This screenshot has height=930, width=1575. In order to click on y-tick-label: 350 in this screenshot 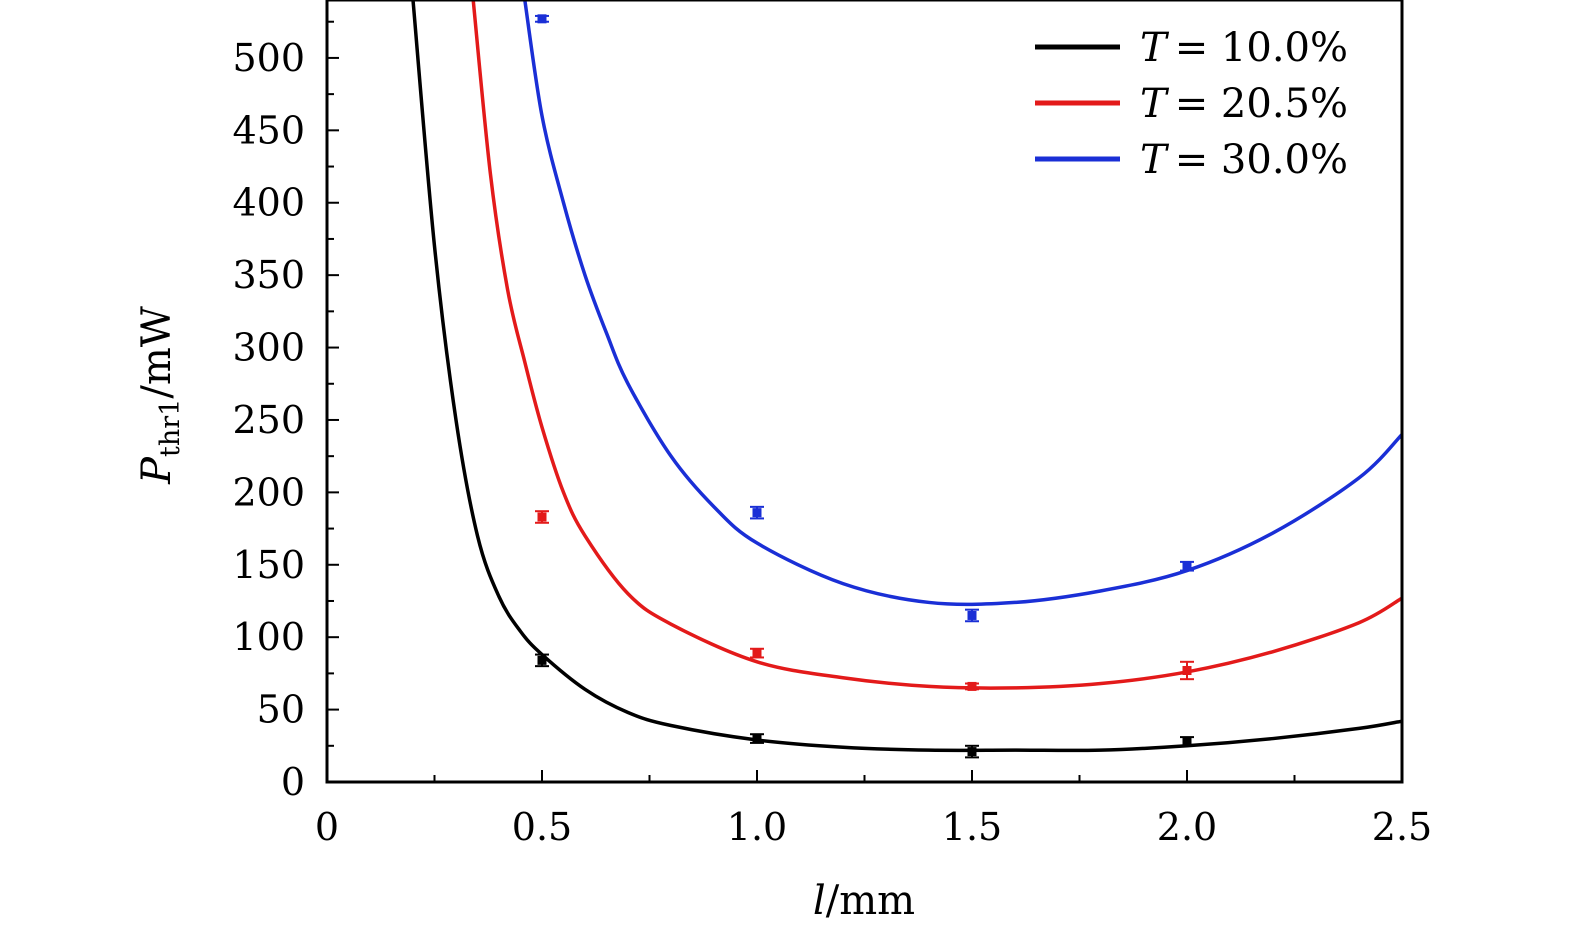, I will do `click(268, 275)`.